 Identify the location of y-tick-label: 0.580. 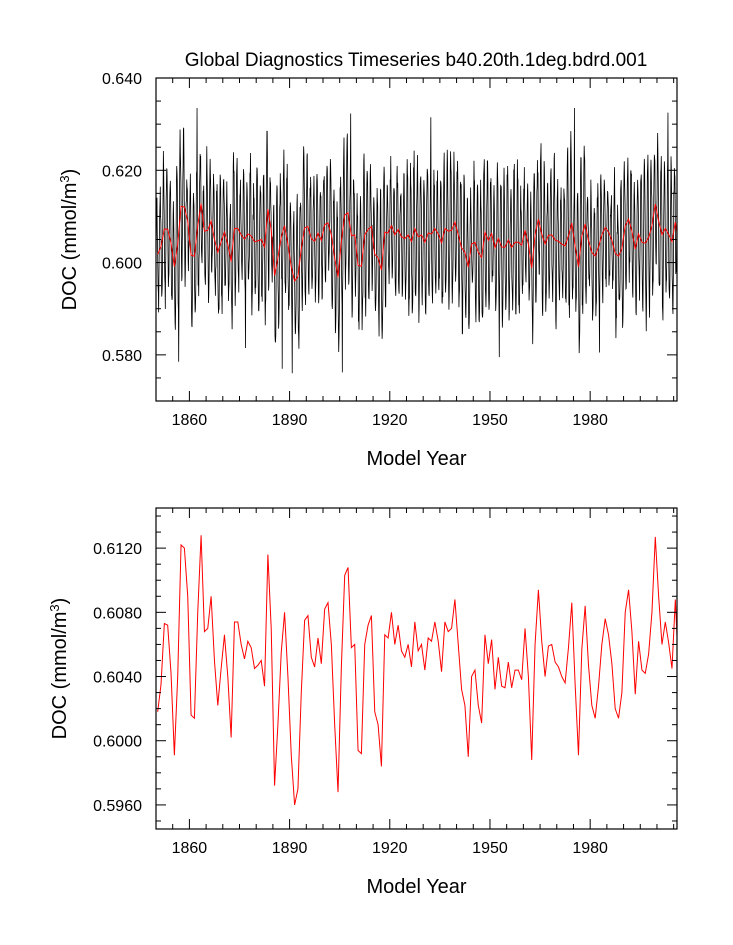
(122, 356).